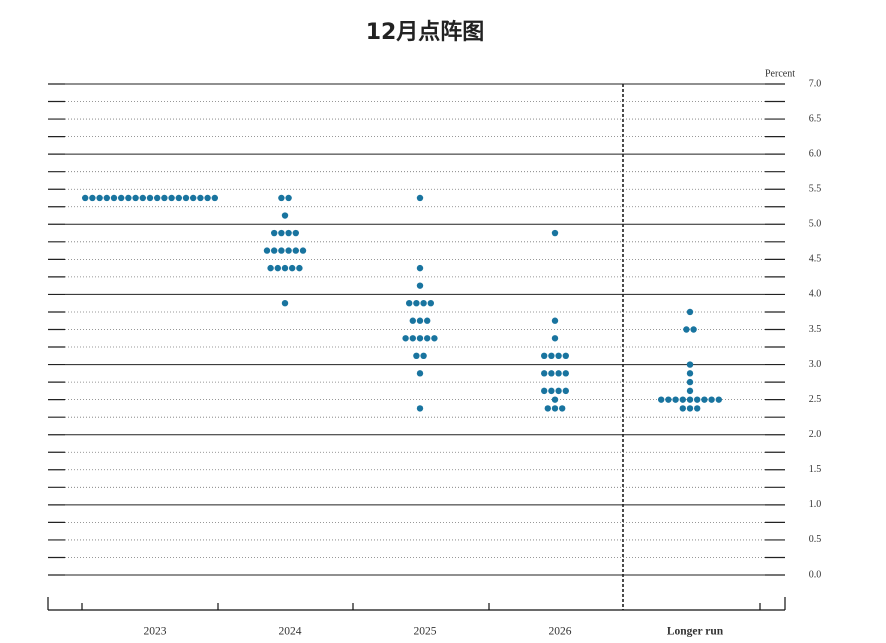 The image size is (886, 643). Describe the element at coordinates (815, 118) in the screenshot. I see `y-tick-label: 6.5` at that location.